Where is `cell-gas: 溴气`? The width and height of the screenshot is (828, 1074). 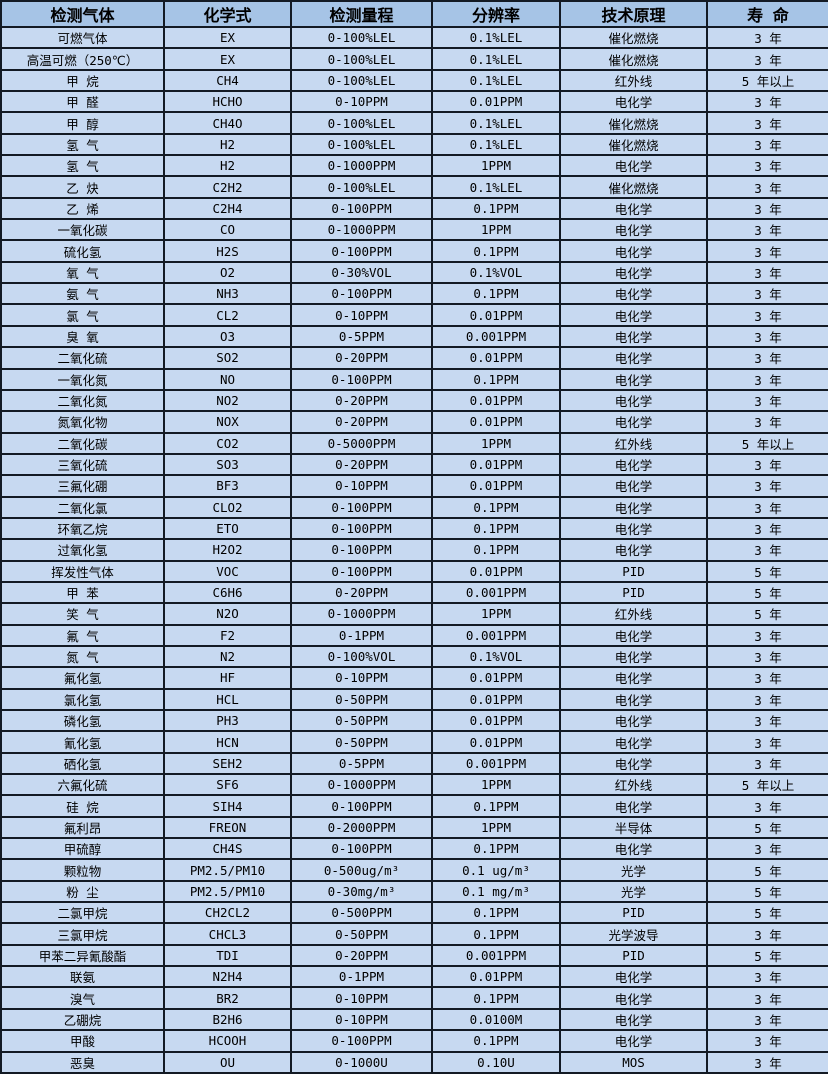
cell-gas: 溴气 is located at coordinates (82, 998).